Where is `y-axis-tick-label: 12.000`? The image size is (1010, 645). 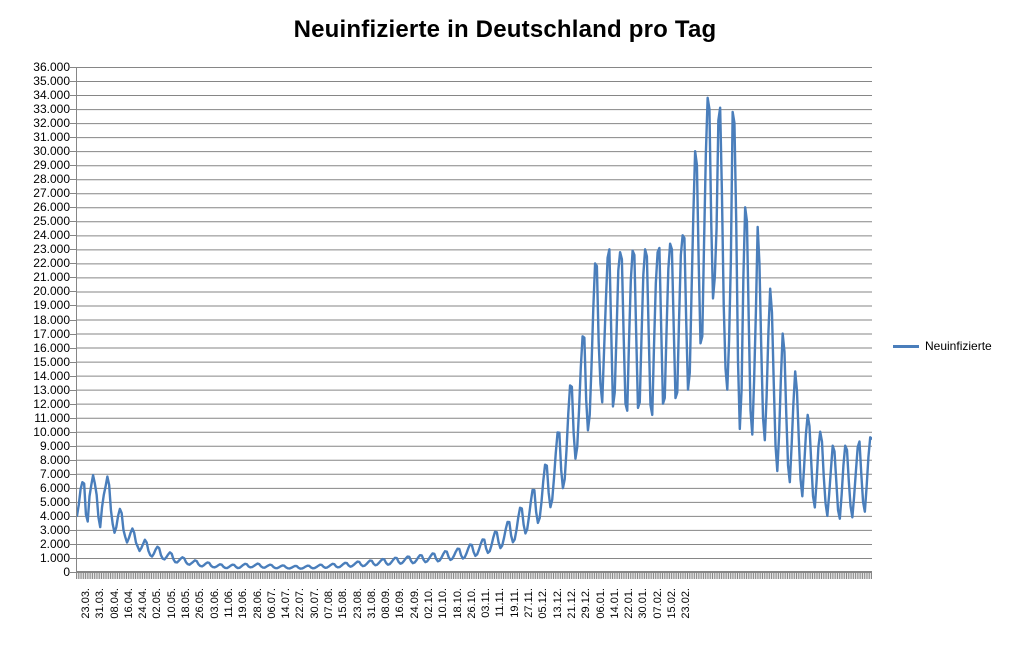
y-axis-tick-label: 12.000 is located at coordinates (51, 403).